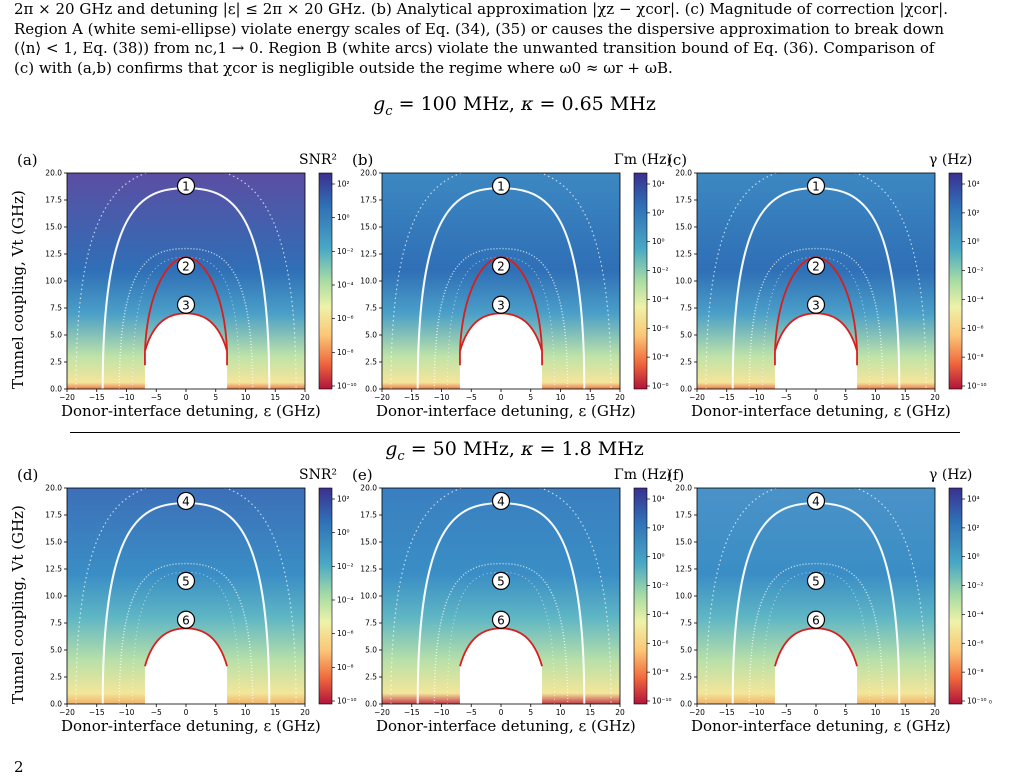 The width and height of the screenshot is (1029, 776). I want to click on x-tick-label: −5, so click(156, 712).